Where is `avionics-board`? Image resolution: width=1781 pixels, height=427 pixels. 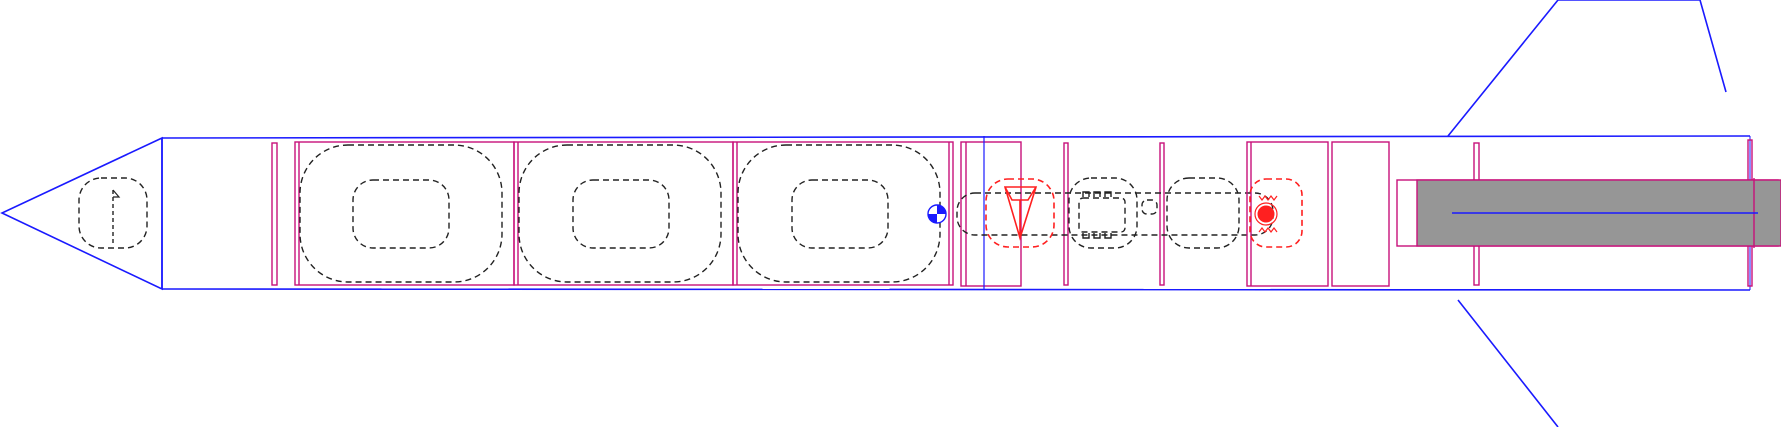
avionics-board is located at coordinates (1102, 215).